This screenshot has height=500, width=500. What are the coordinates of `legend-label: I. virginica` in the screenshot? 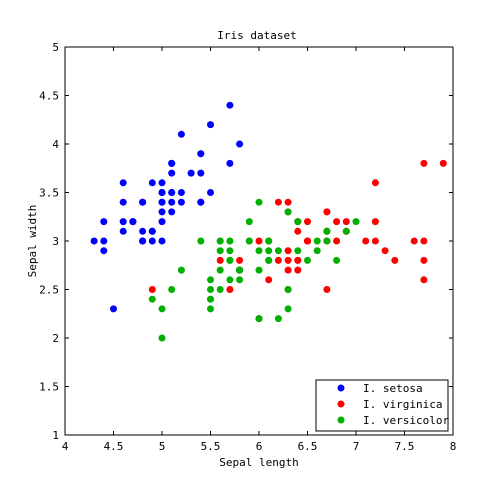 It's located at (402, 404).